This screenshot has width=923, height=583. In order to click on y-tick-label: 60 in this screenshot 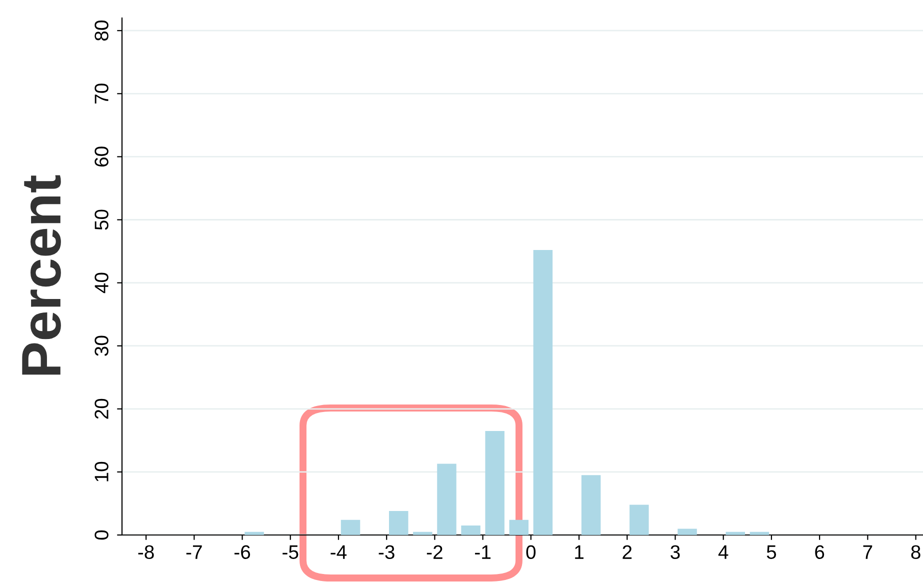, I will do `click(101, 156)`.